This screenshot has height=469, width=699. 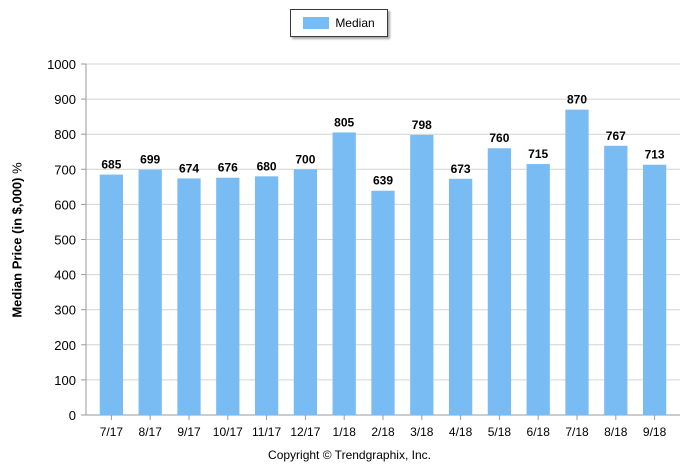 What do you see at coordinates (422, 432) in the screenshot?
I see `x-tick-label: 3/18` at bounding box center [422, 432].